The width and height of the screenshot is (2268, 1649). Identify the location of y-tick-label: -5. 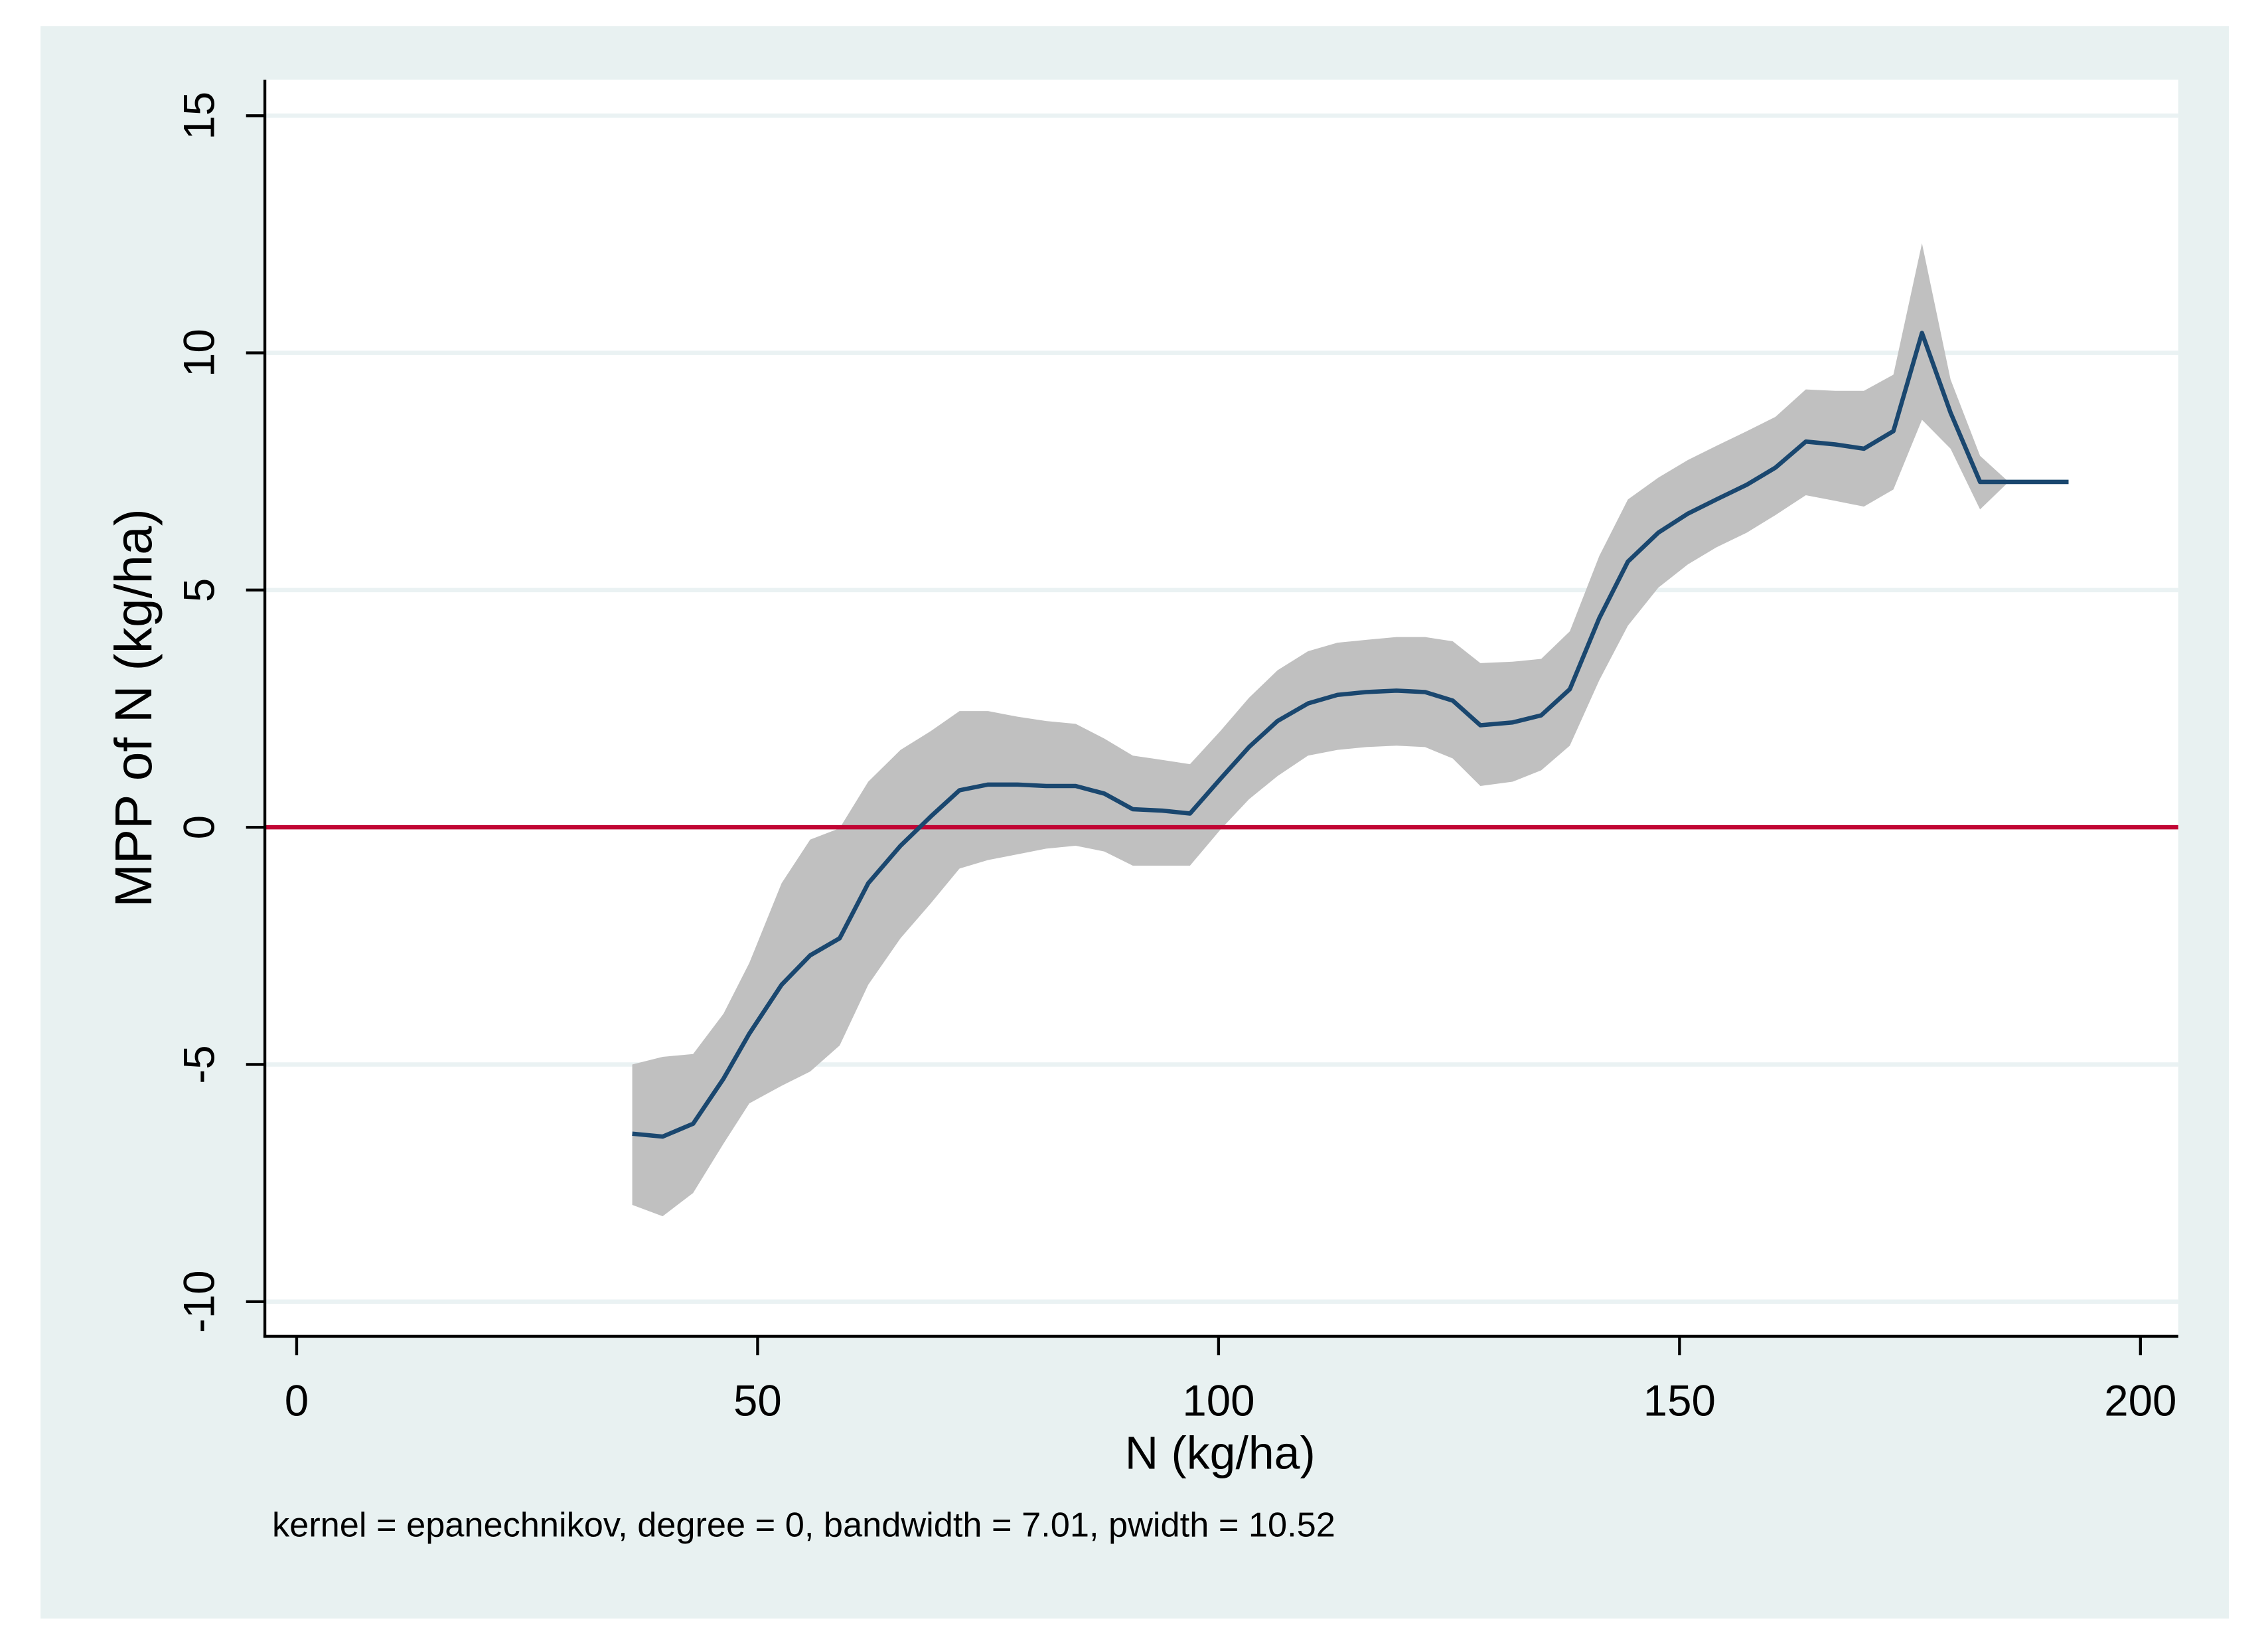
(199, 1064).